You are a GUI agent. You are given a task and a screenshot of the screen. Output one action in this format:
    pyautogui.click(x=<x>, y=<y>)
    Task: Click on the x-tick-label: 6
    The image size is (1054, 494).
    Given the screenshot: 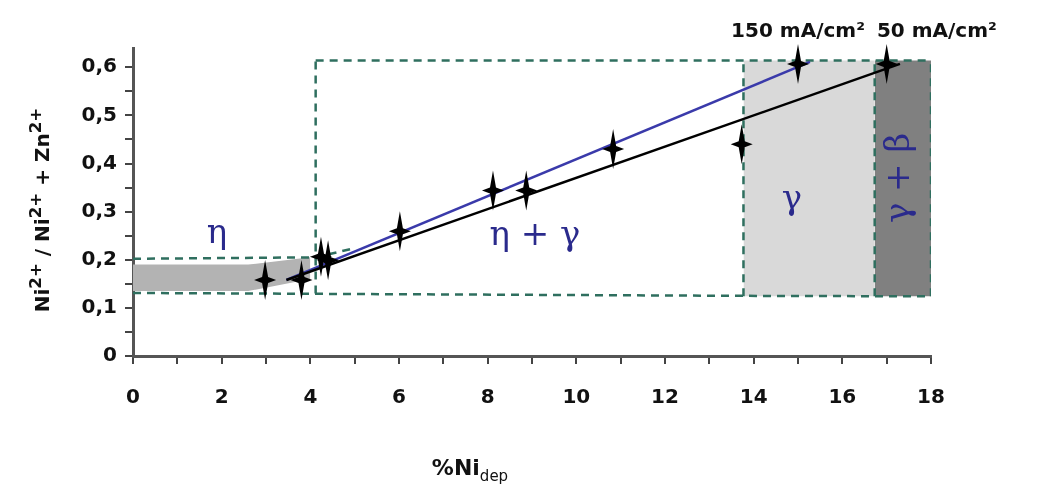 What is the action you would take?
    pyautogui.click(x=399, y=396)
    